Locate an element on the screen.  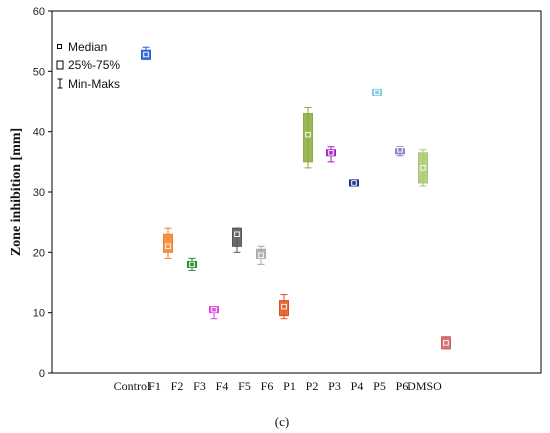
x-tick-label: P2 is located at coordinates (312, 386).